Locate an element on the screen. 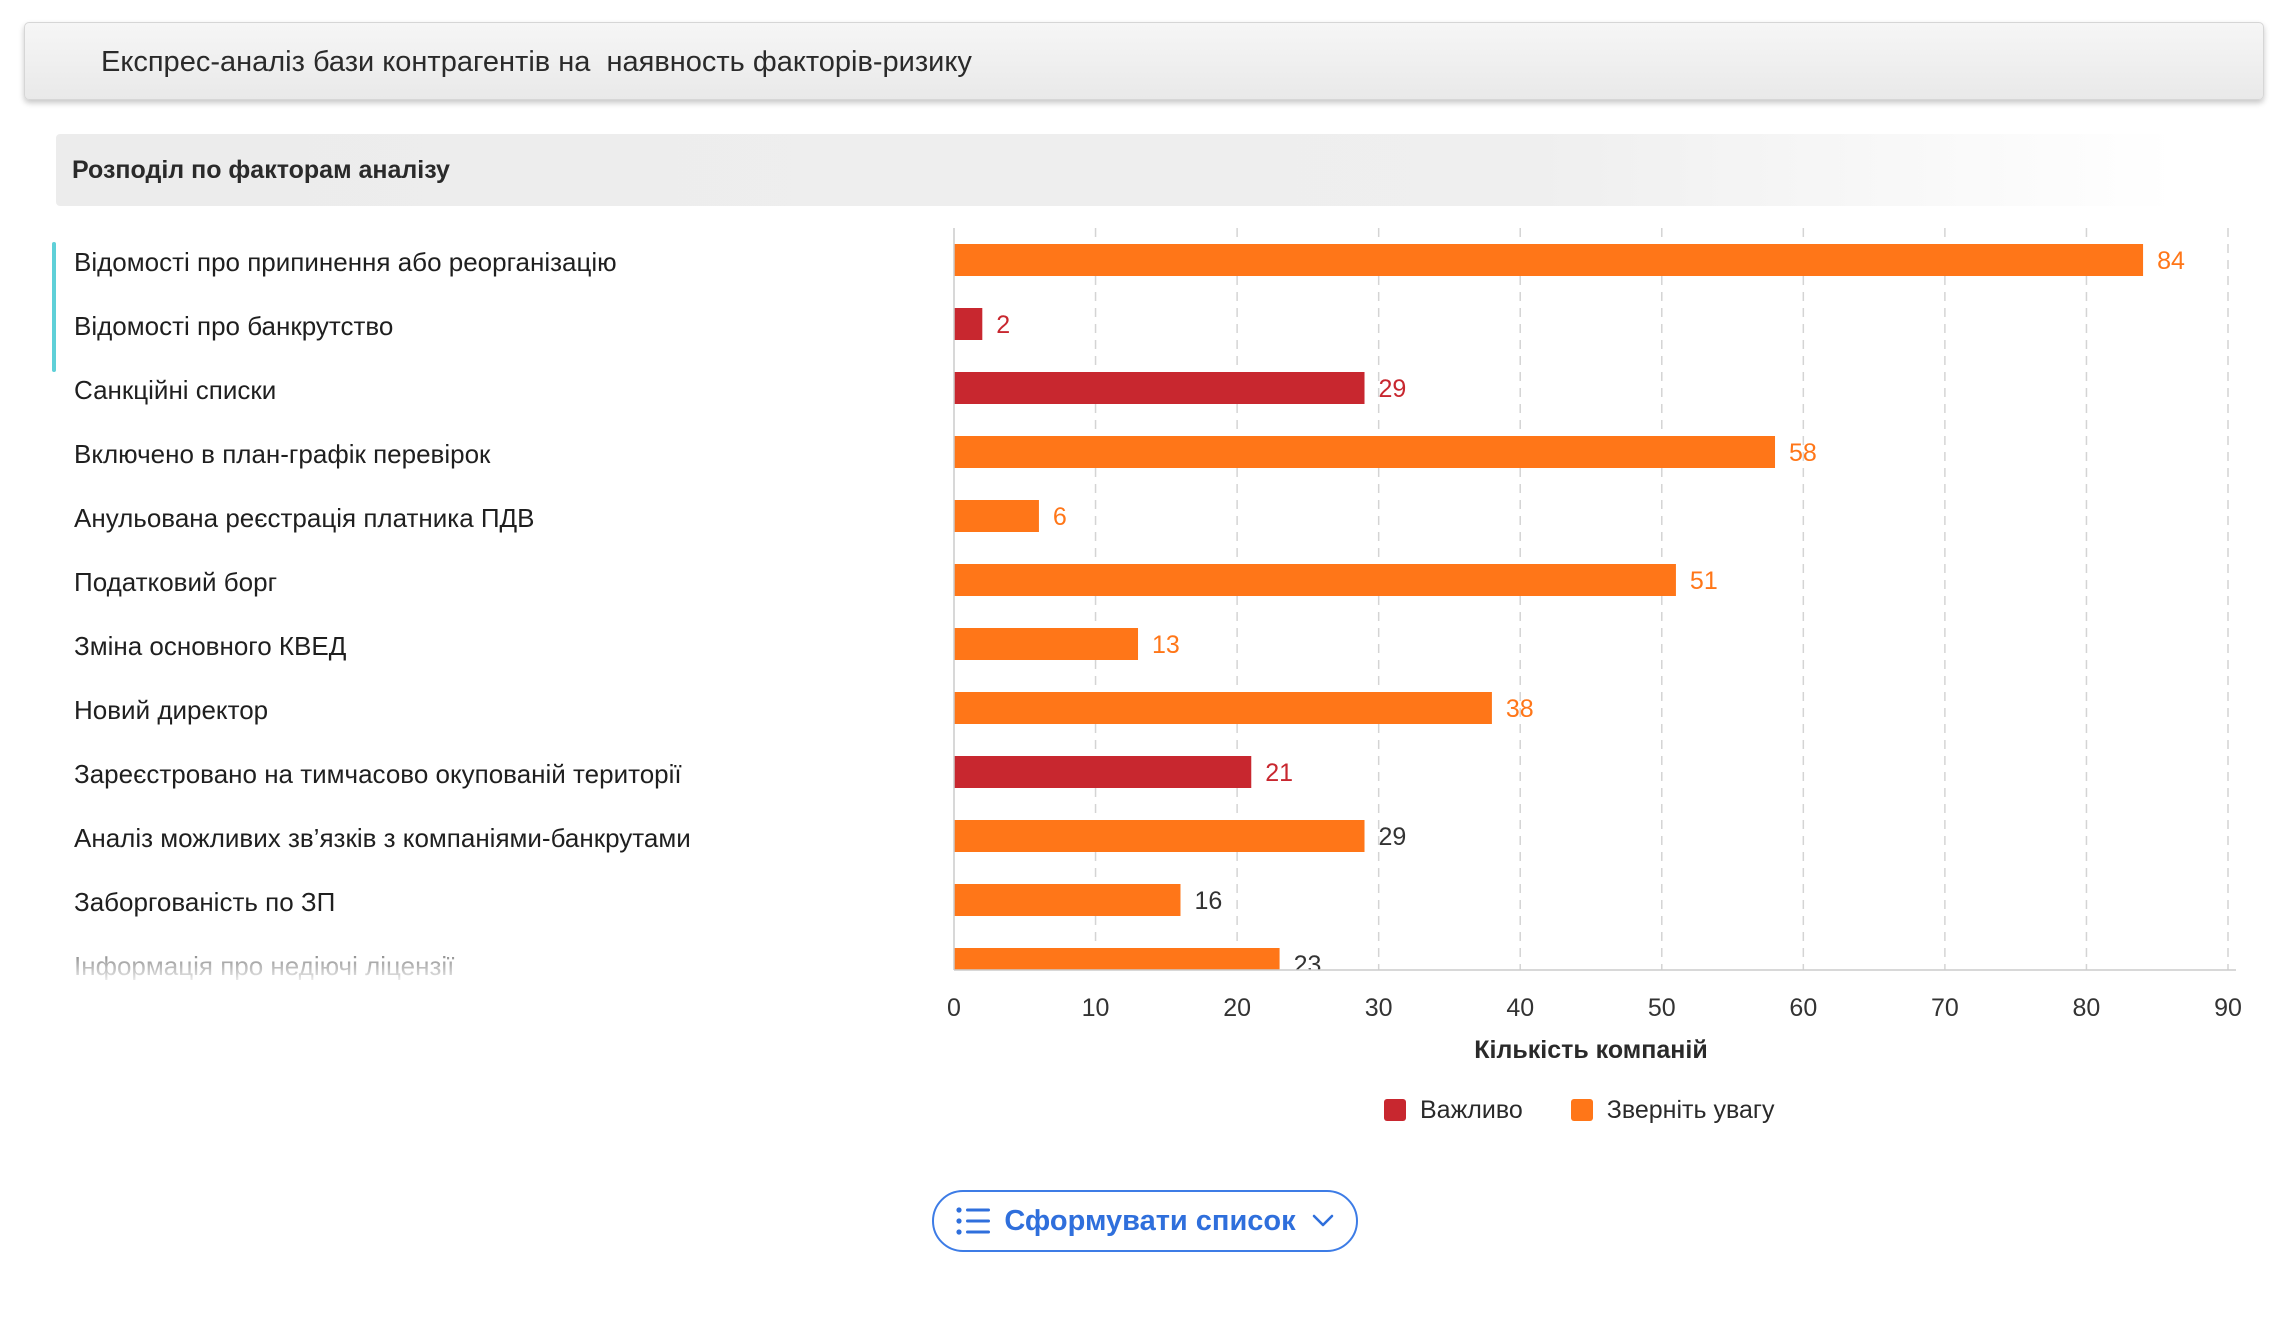 This screenshot has width=2288, height=1342. legend-label-attention: Зверніть увагу is located at coordinates (1690, 1109).